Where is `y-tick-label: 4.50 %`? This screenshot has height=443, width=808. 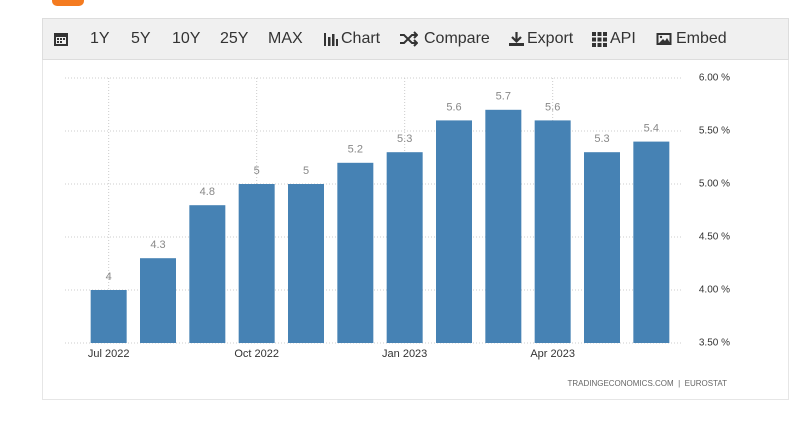
y-tick-label: 4.50 % is located at coordinates (714, 237).